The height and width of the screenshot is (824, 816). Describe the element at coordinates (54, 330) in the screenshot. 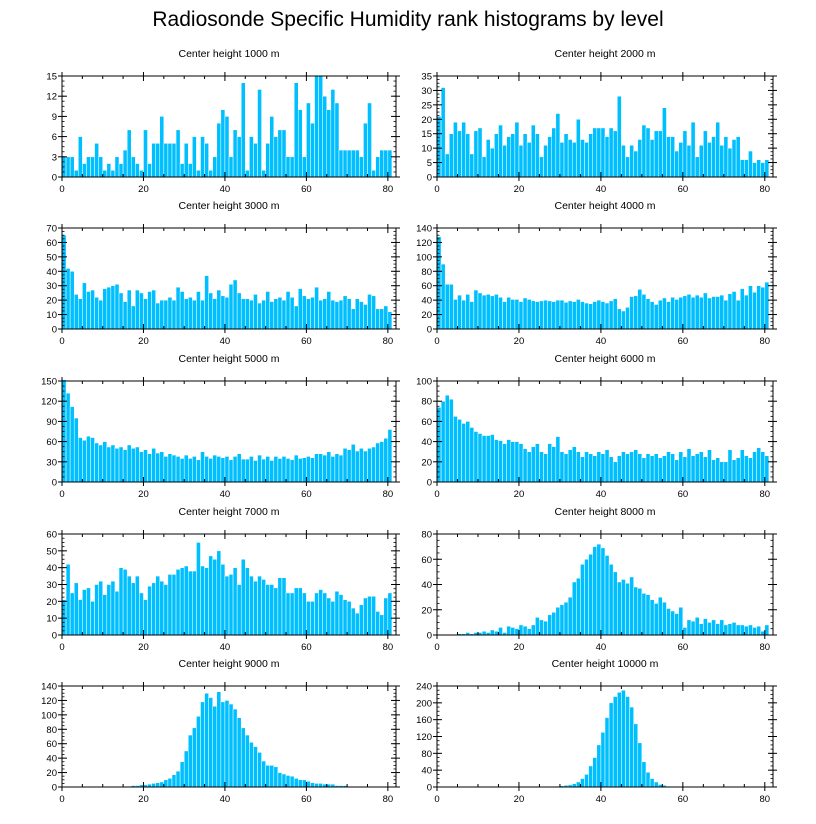

I see `y-tick-label: 0` at that location.